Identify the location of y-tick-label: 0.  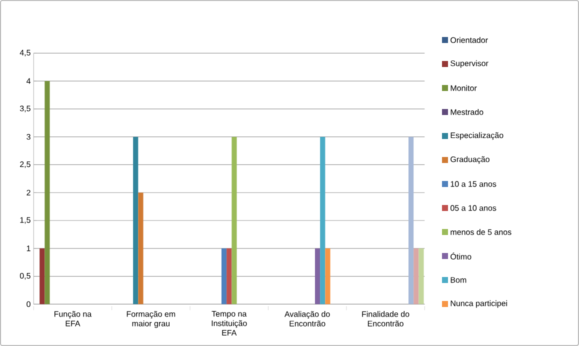
(28, 304).